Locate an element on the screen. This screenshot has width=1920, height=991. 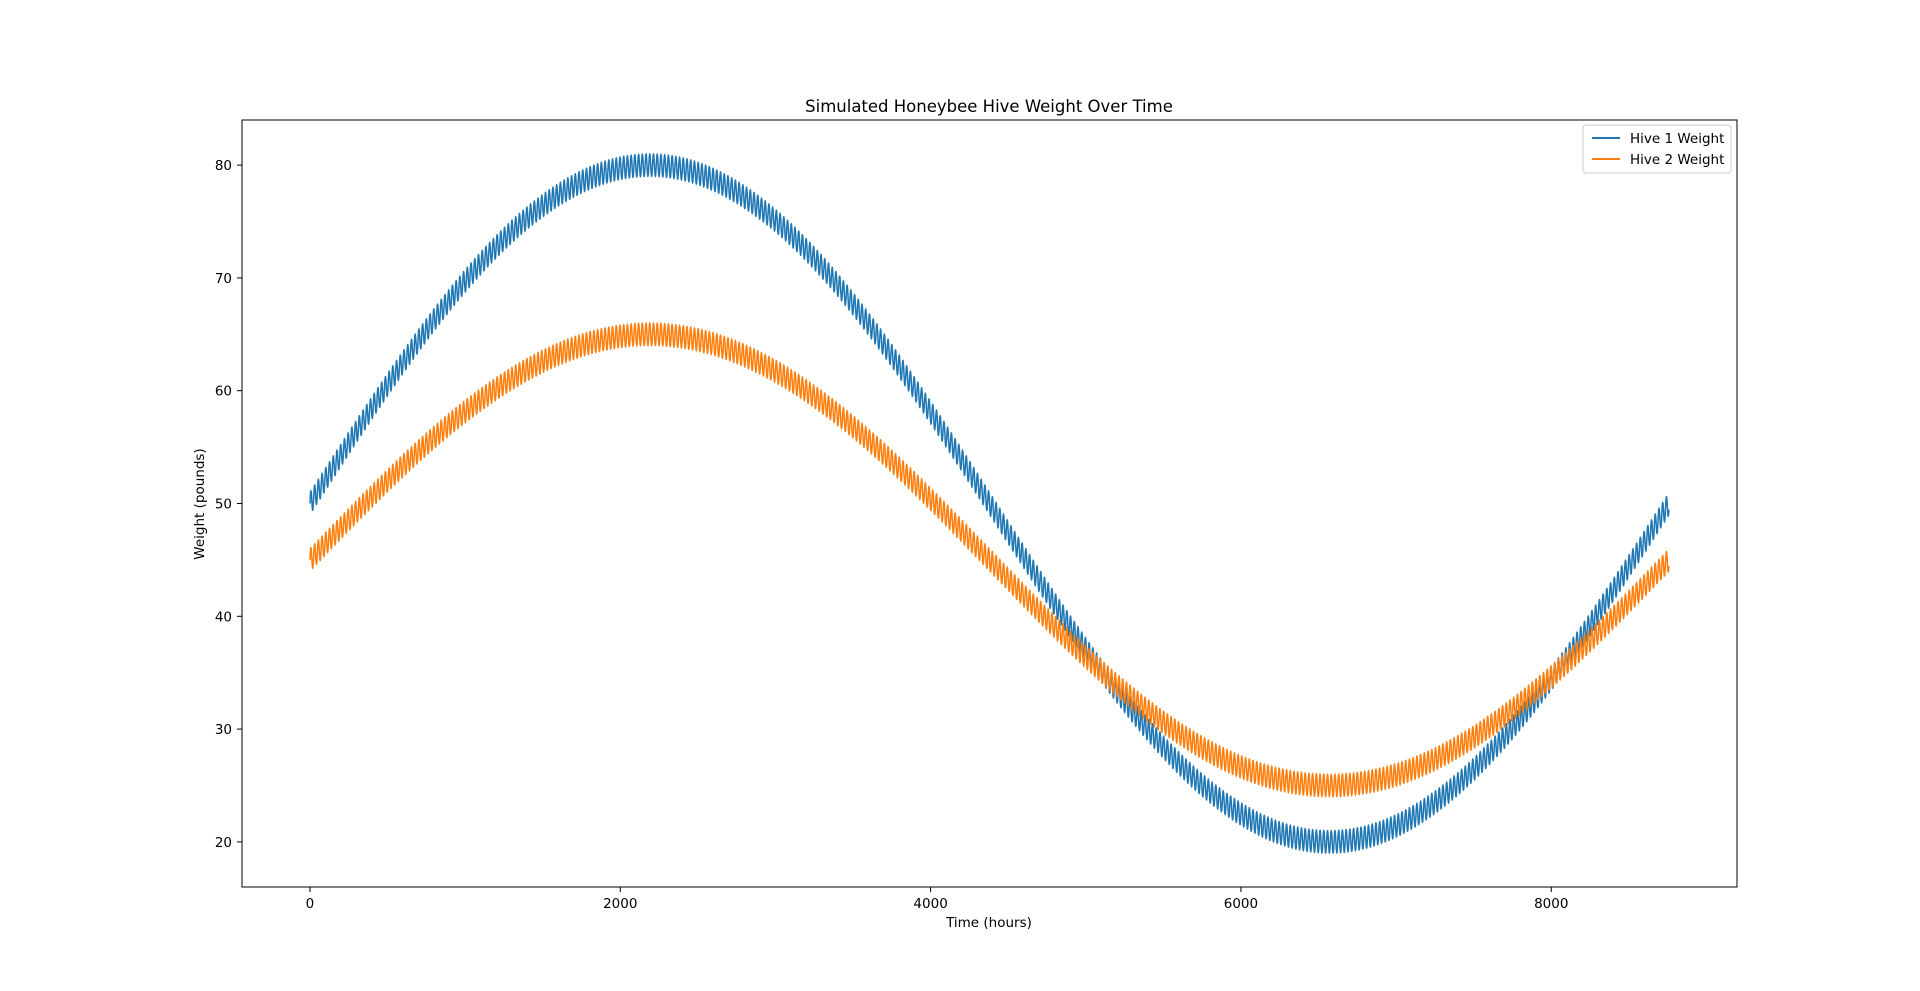
x-axis-label: Time (hours) is located at coordinates (988, 923).